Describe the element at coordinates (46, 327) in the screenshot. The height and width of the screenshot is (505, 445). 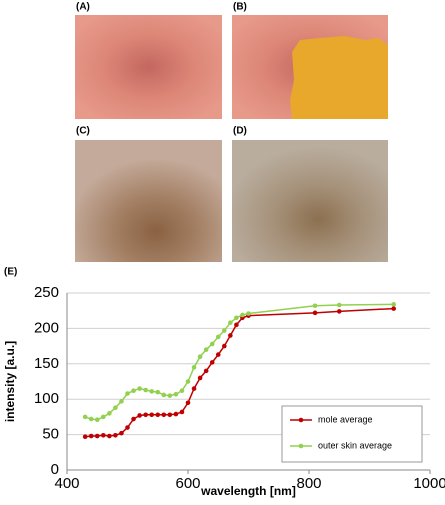
I see `y-tick-label: 200` at that location.